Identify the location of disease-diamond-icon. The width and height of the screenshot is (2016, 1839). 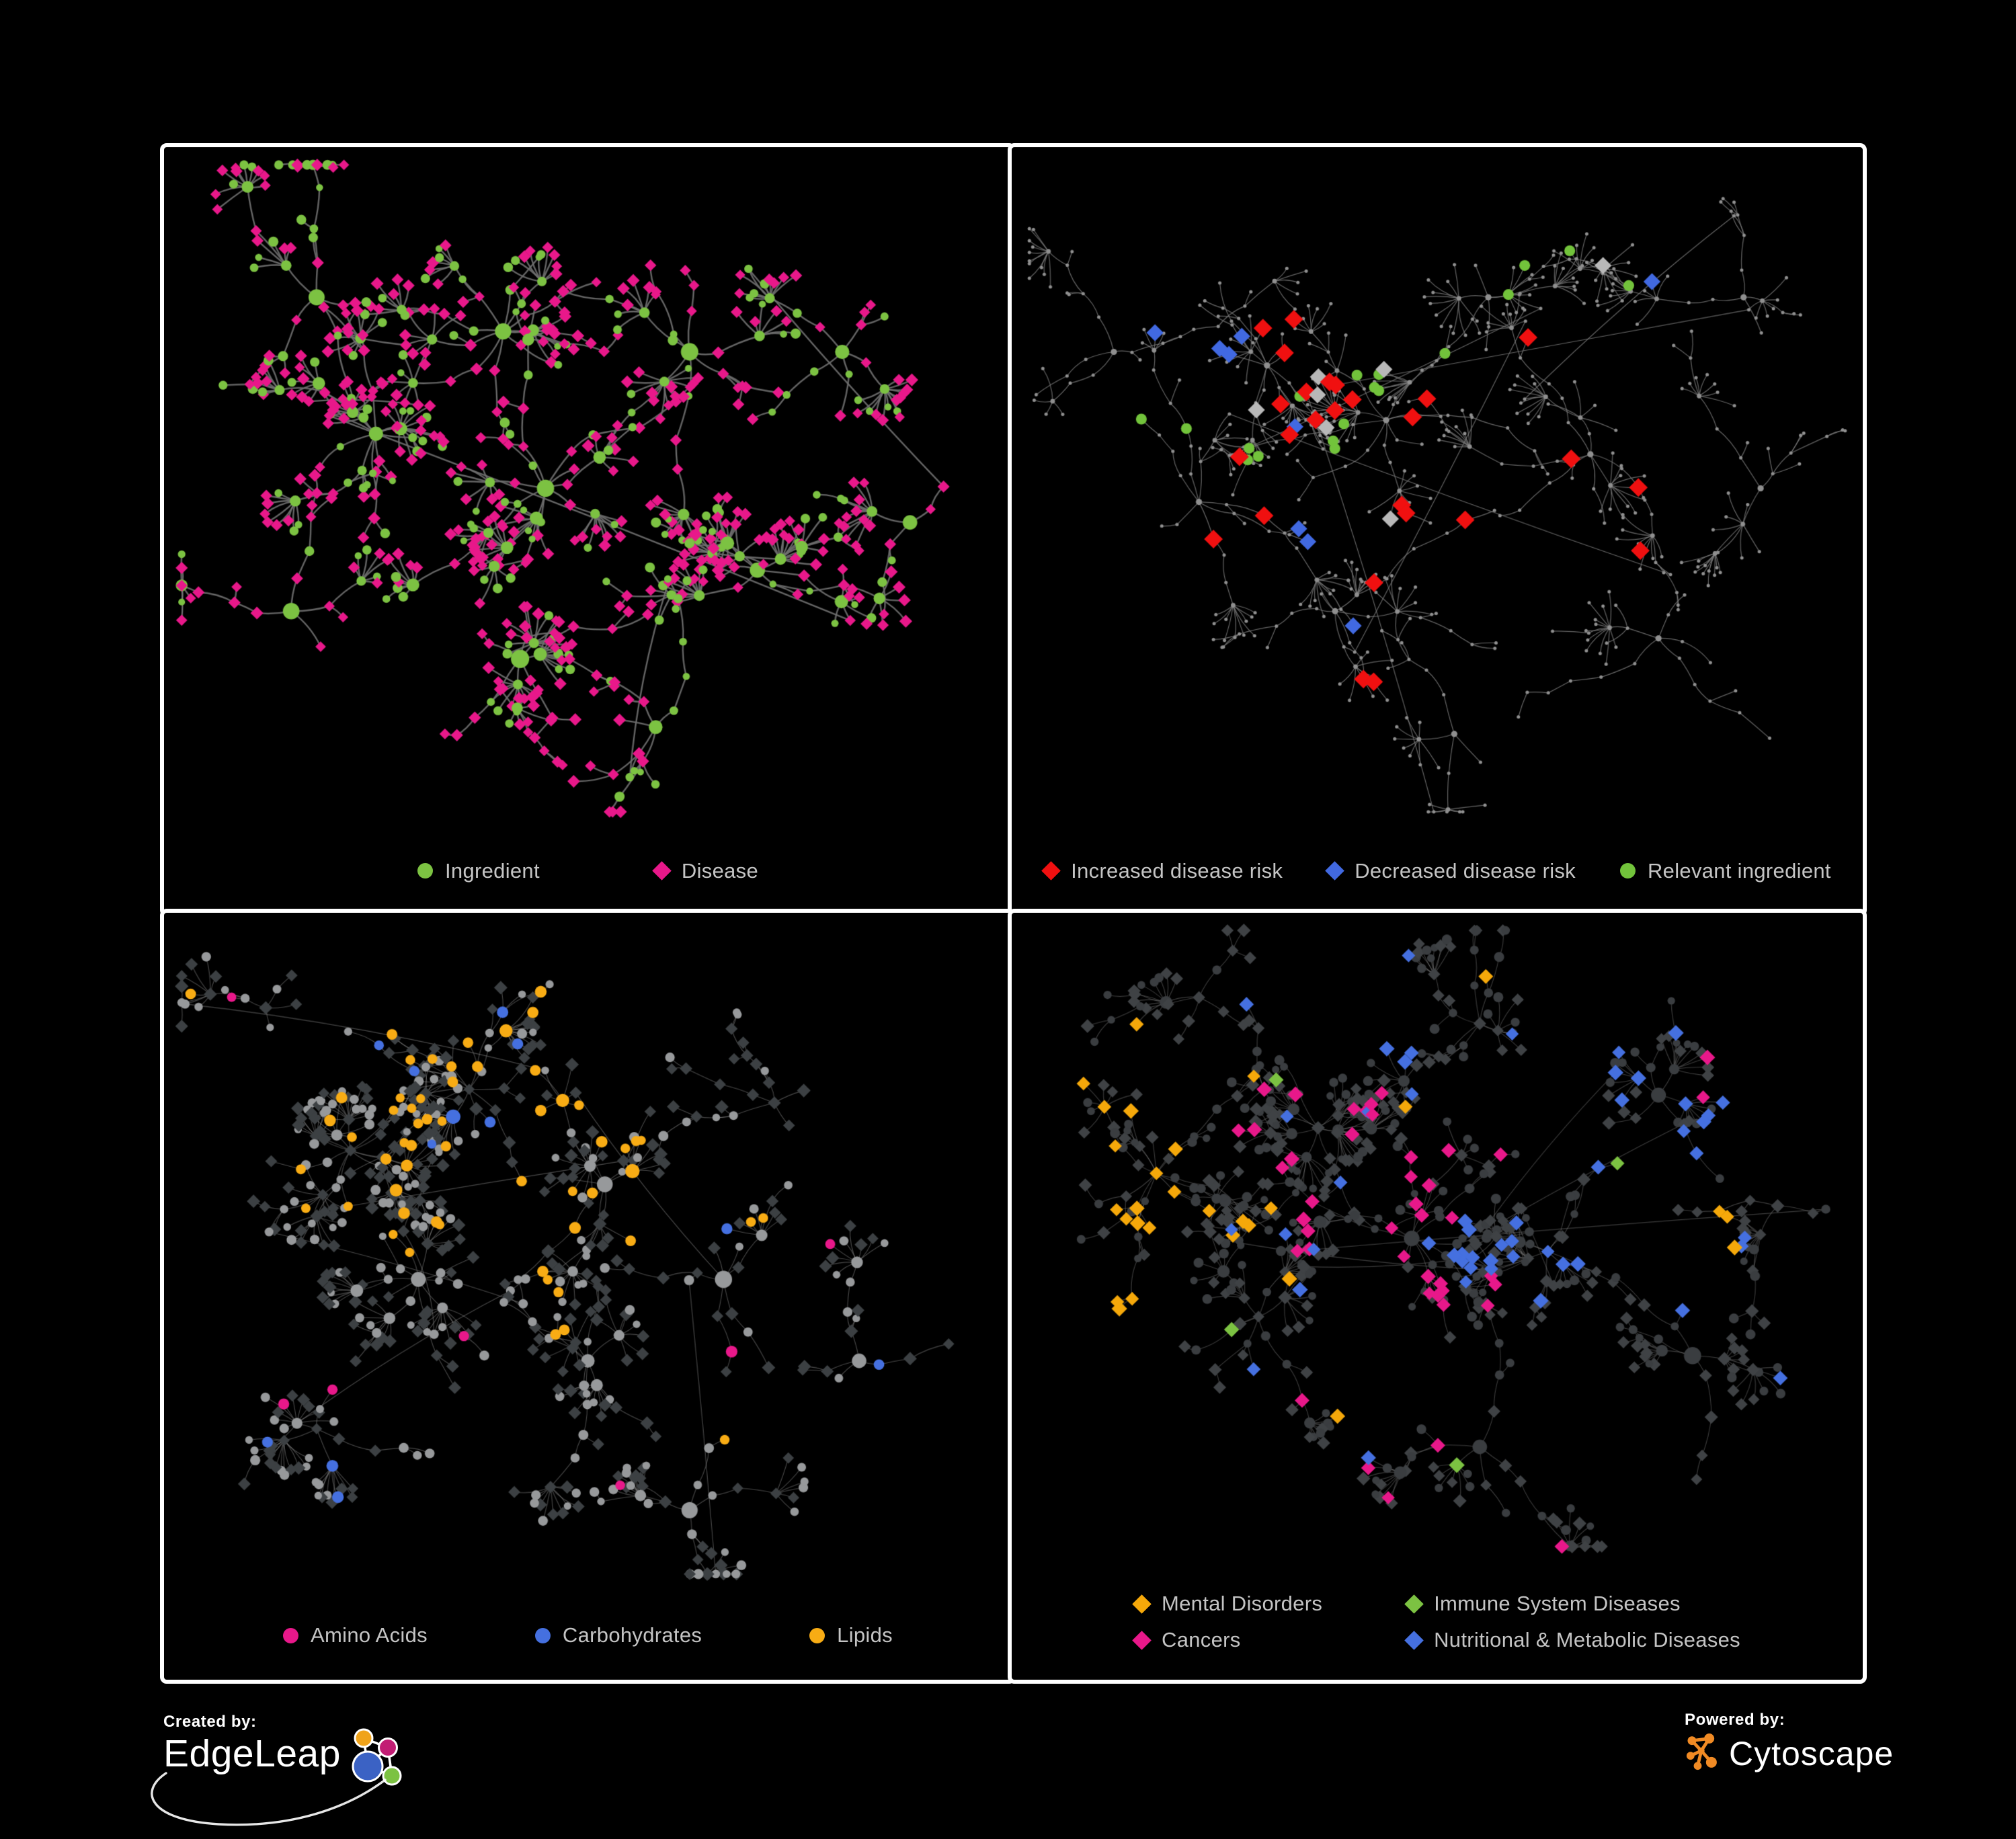
(662, 871).